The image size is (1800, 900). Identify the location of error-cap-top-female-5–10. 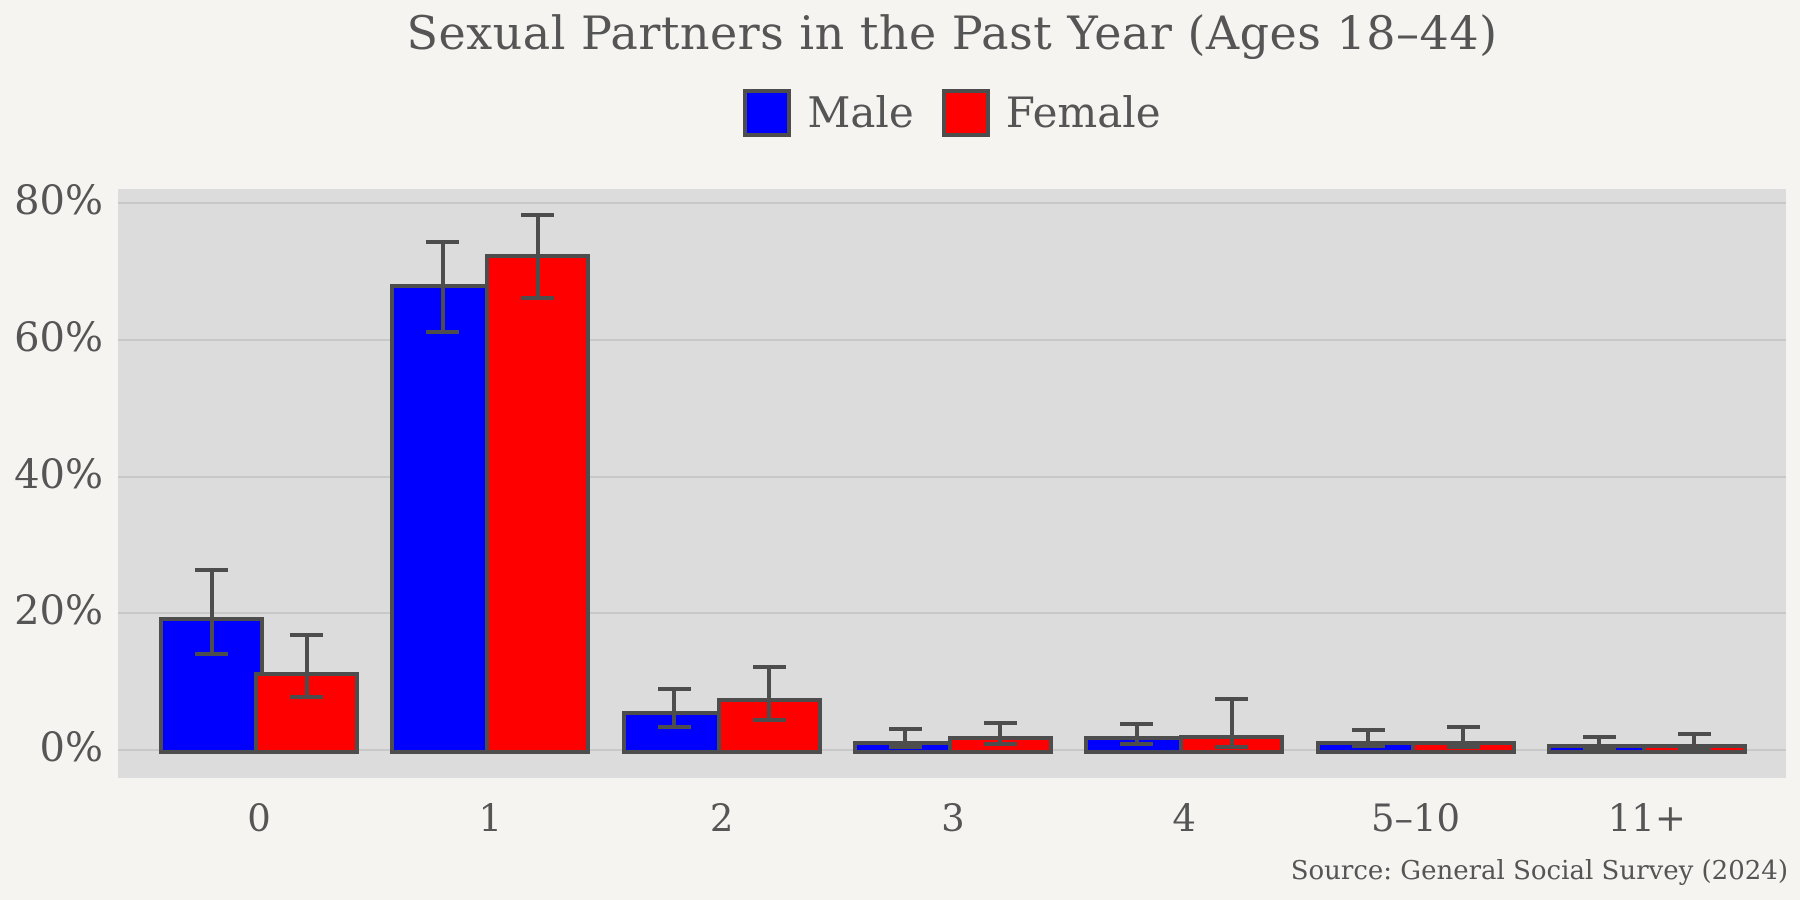
(1463, 727).